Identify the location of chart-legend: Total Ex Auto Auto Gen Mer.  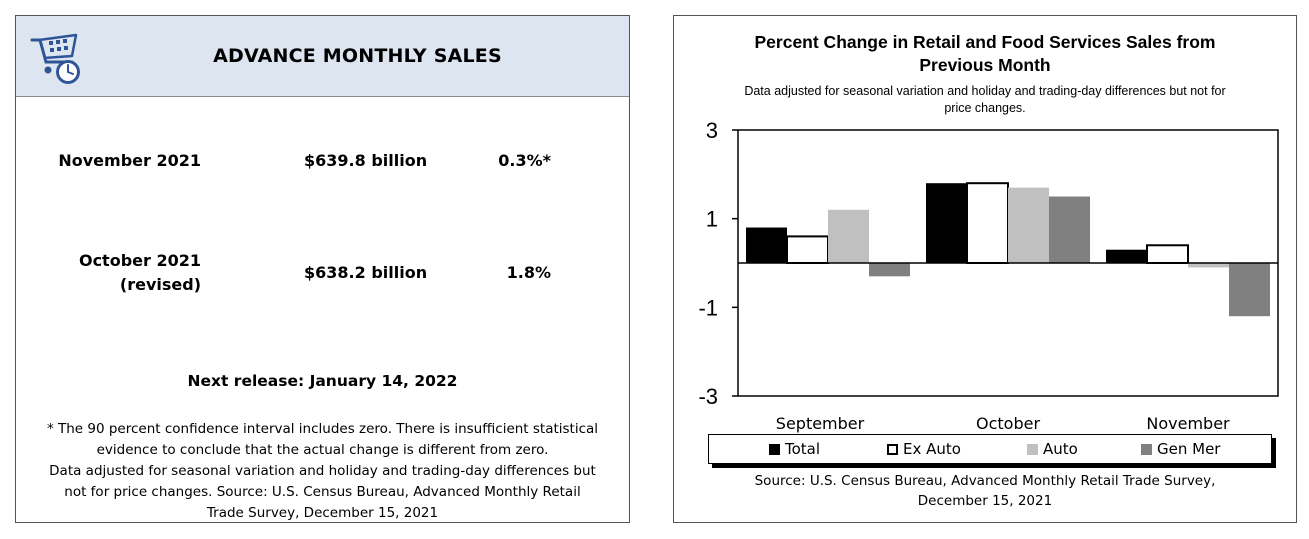
(990, 449).